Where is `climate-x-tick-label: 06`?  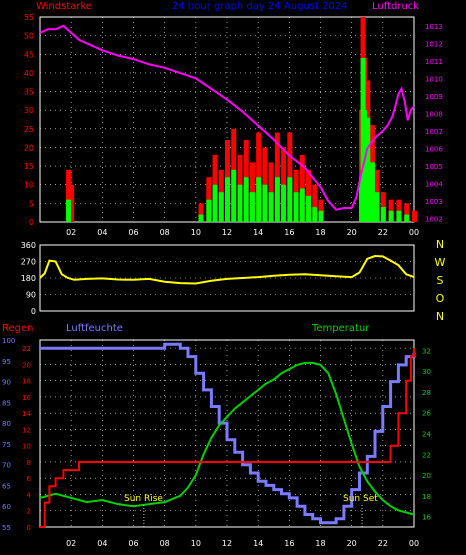
climate-x-tick-label: 06 is located at coordinates (133, 543).